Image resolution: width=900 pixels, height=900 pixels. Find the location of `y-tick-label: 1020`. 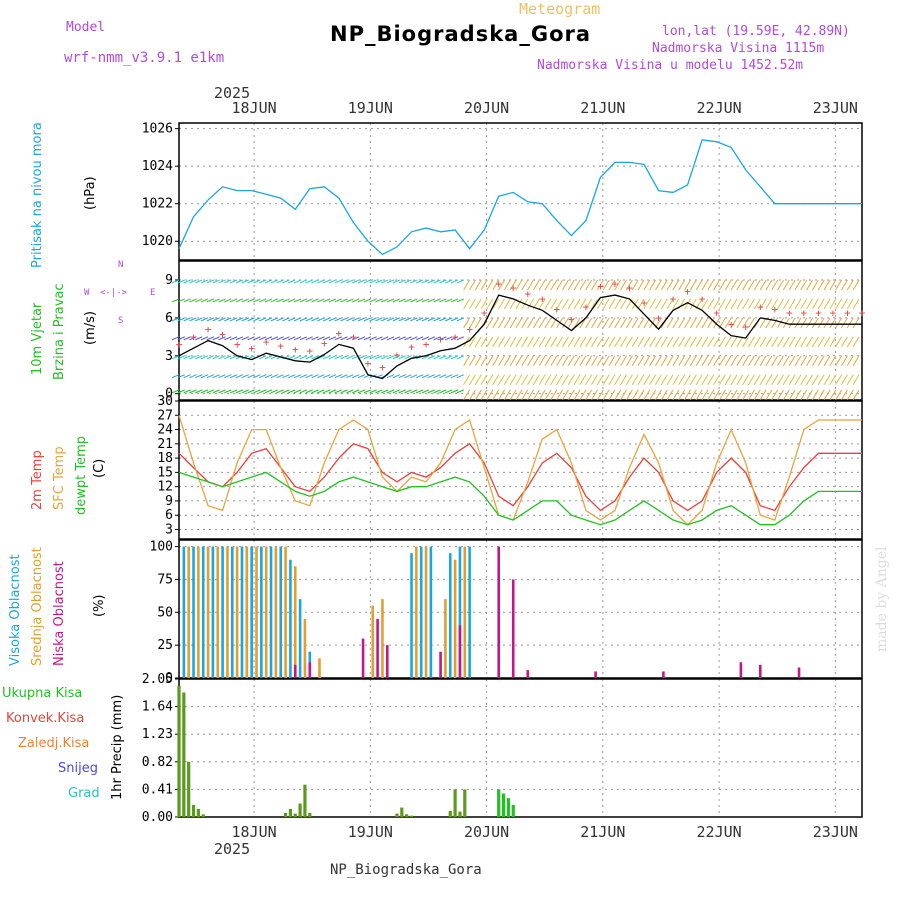

y-tick-label: 1020 is located at coordinates (157, 241).